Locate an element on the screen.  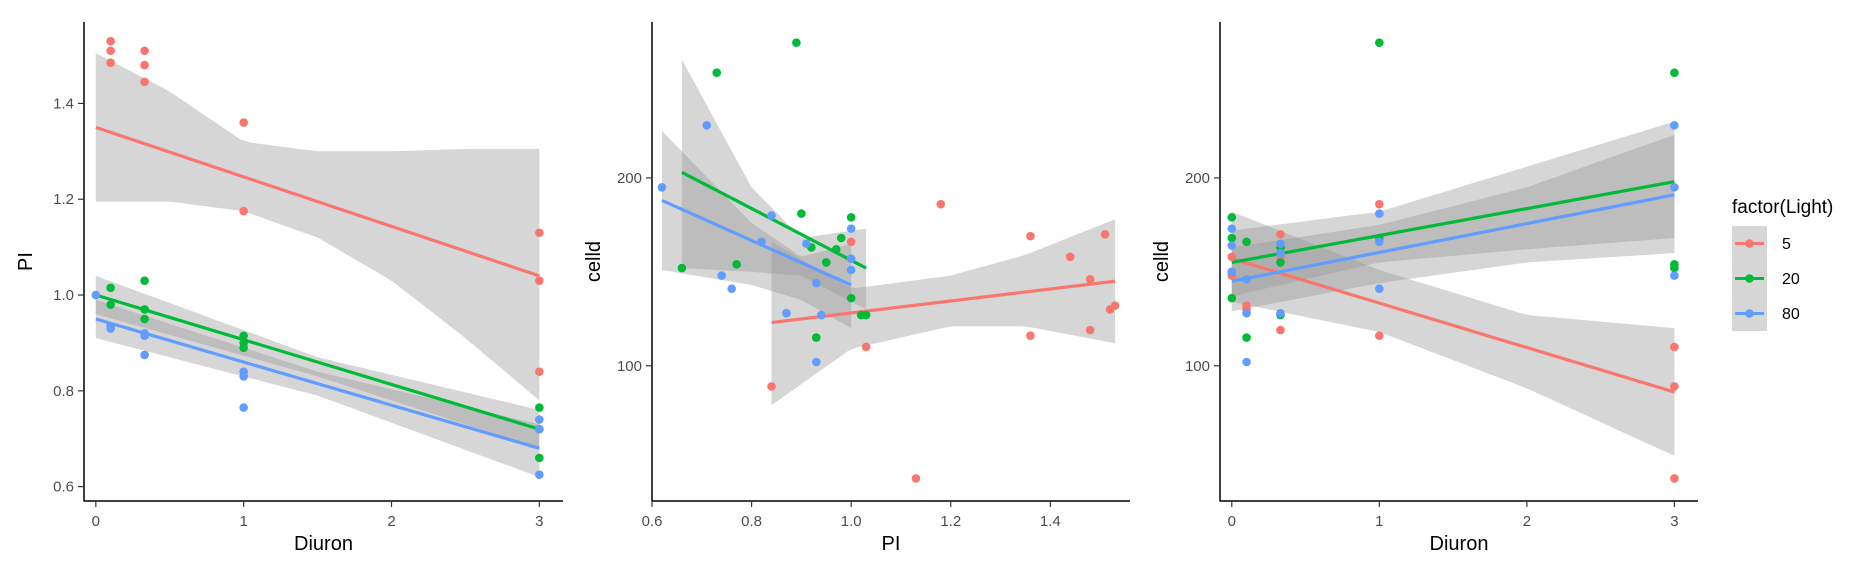
x-tick-label: 0.6 is located at coordinates (652, 521).